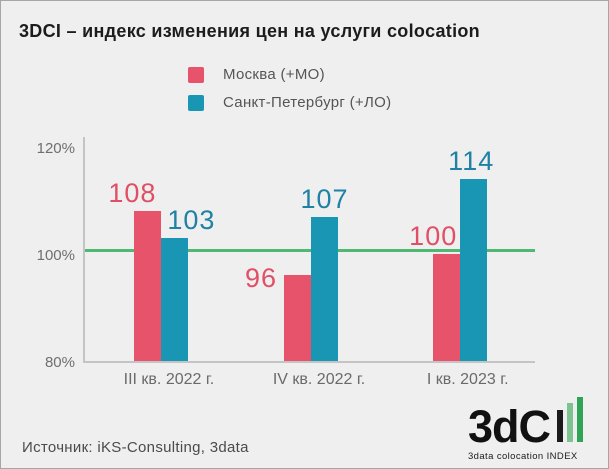  What do you see at coordinates (169, 379) in the screenshot?
I see `category-label: III кв. 2022 г.` at bounding box center [169, 379].